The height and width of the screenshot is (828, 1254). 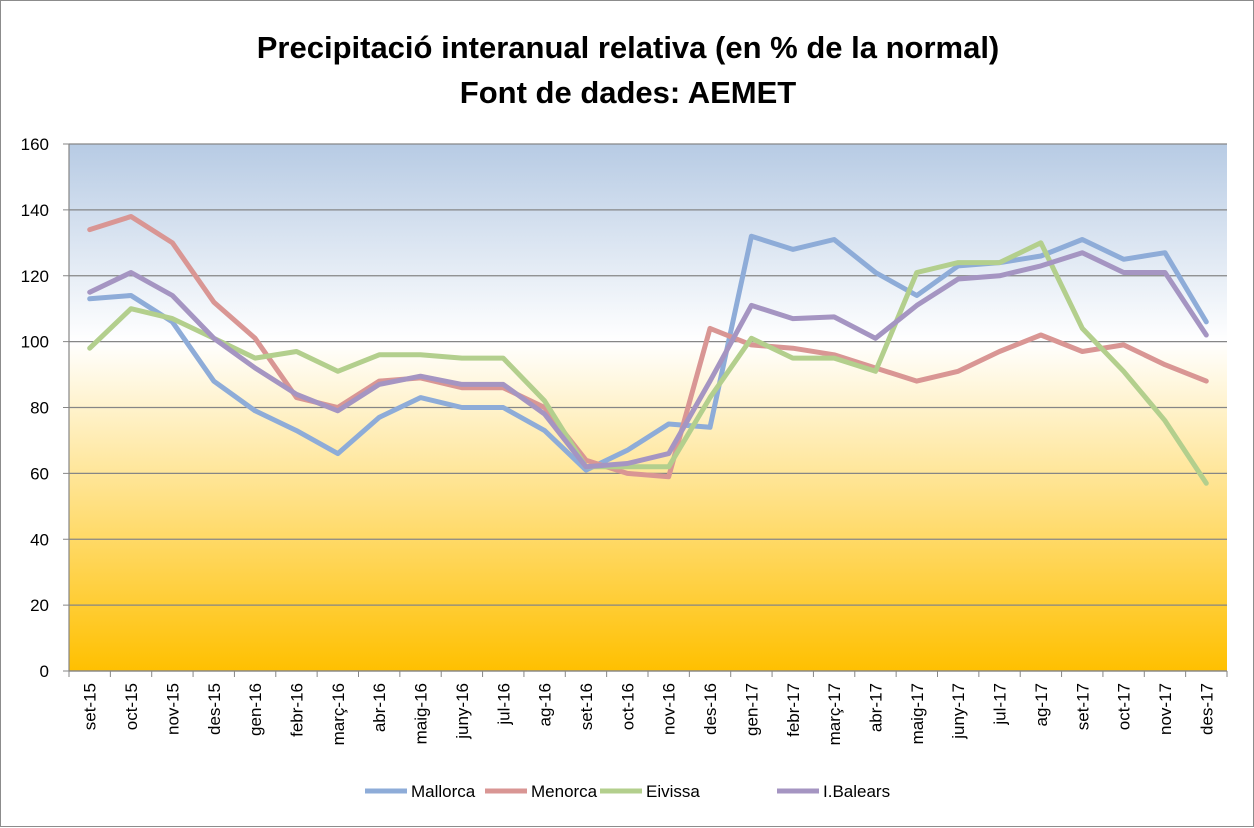 I want to click on y-tick-label: 60, so click(x=39, y=473).